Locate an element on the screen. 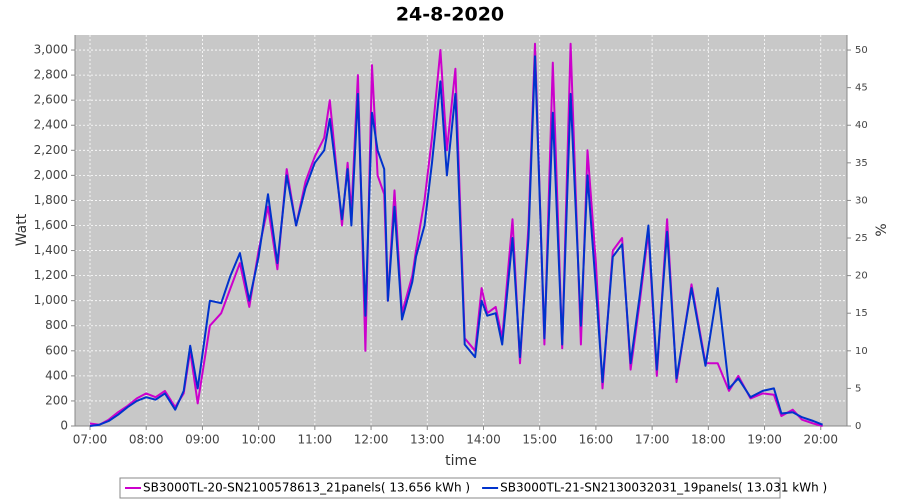  x-tick-label: 09:00 is located at coordinates (202, 440).